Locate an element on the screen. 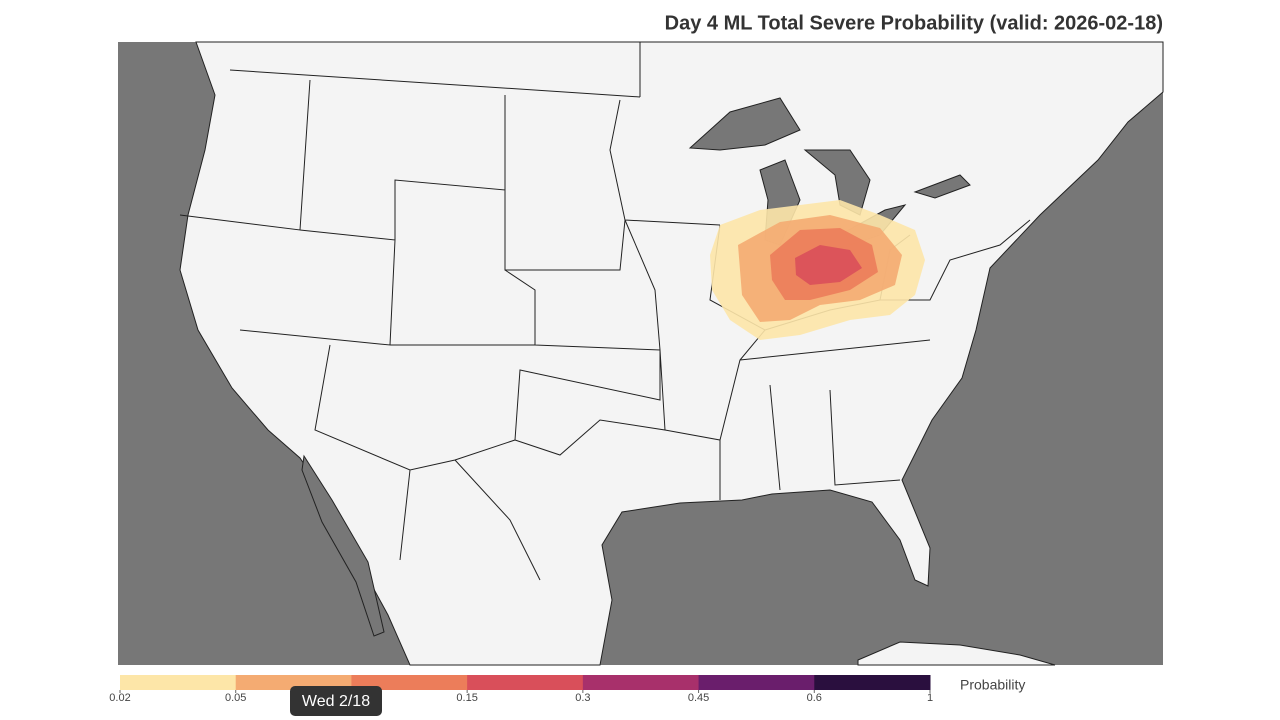  colorbar-label: Probability is located at coordinates (992, 685).